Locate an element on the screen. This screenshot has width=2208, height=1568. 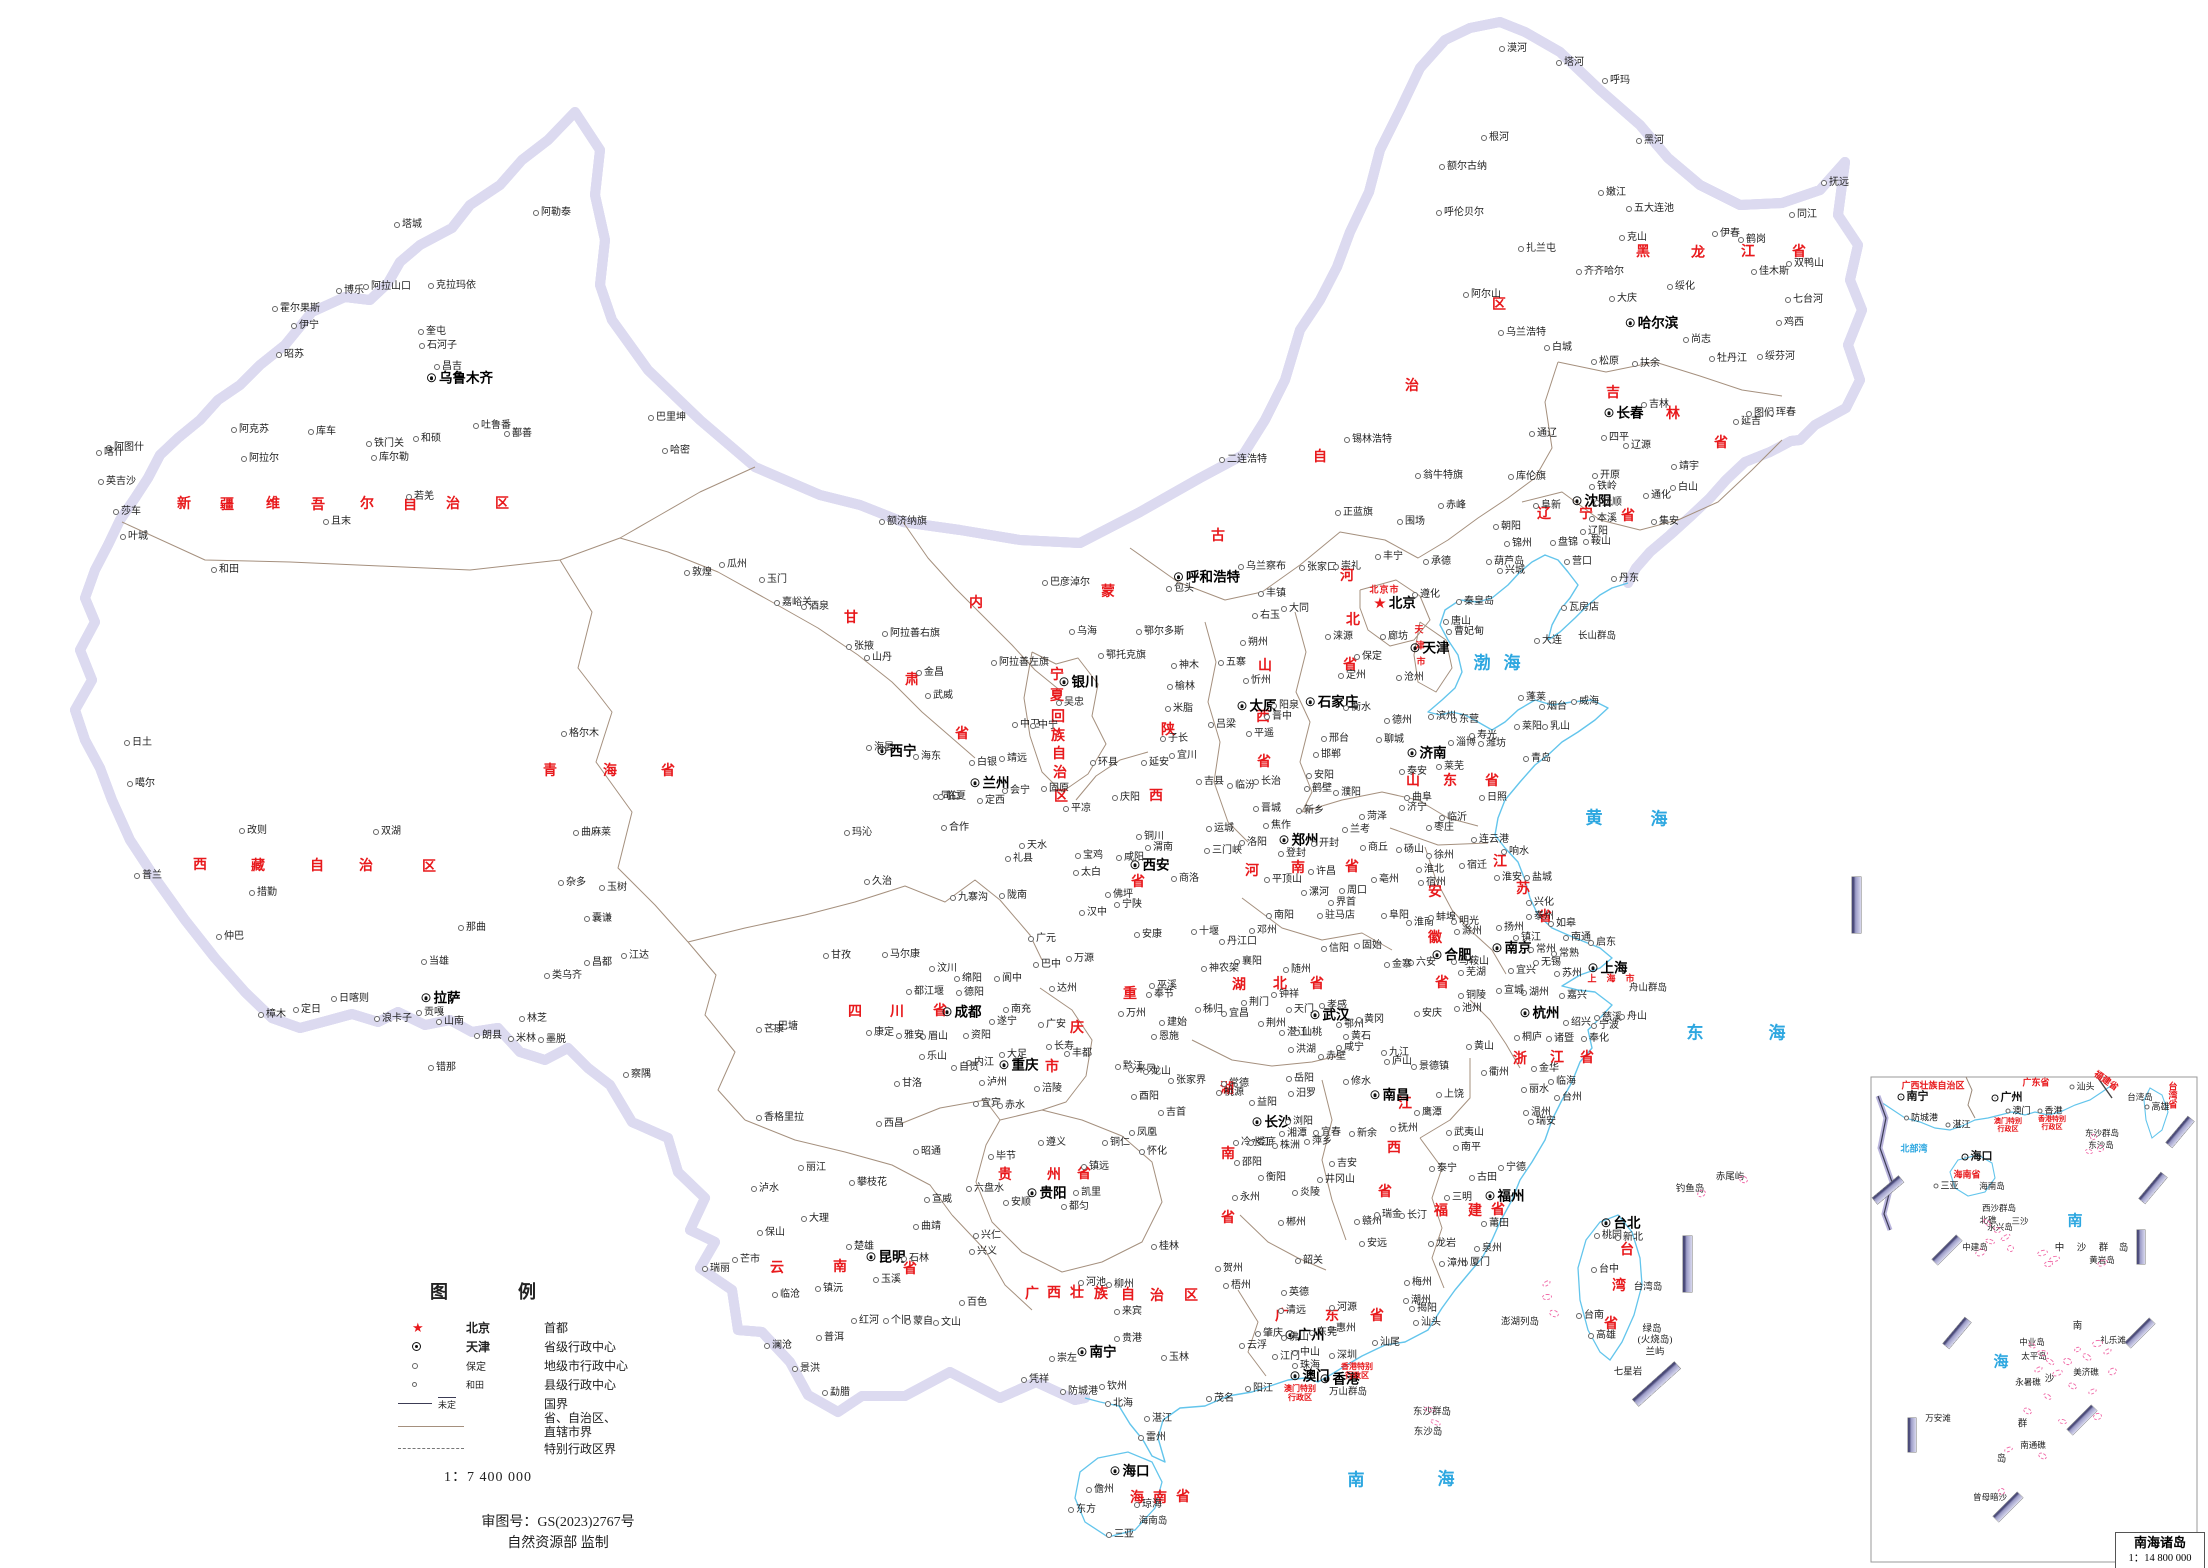
city-辽阳: 辽阳 is located at coordinates (1594, 532).